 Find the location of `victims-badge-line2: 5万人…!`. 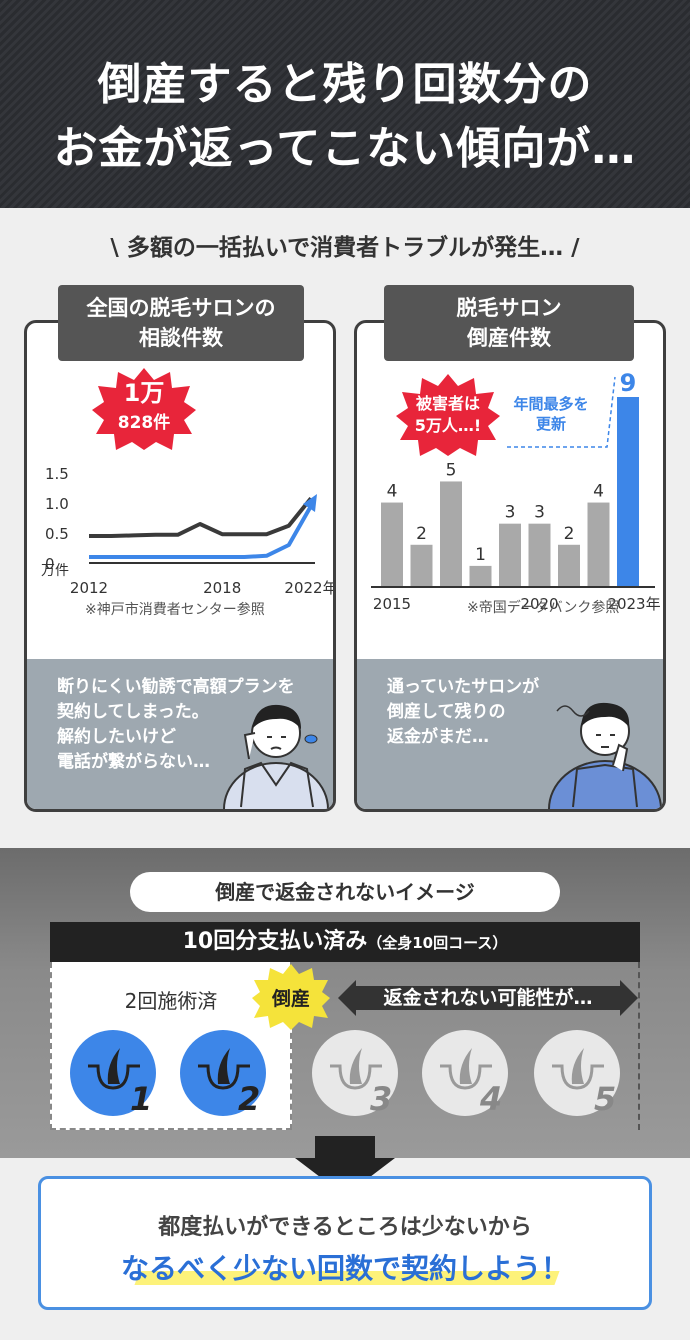

victims-badge-line2: 5万人…! is located at coordinates (448, 425).